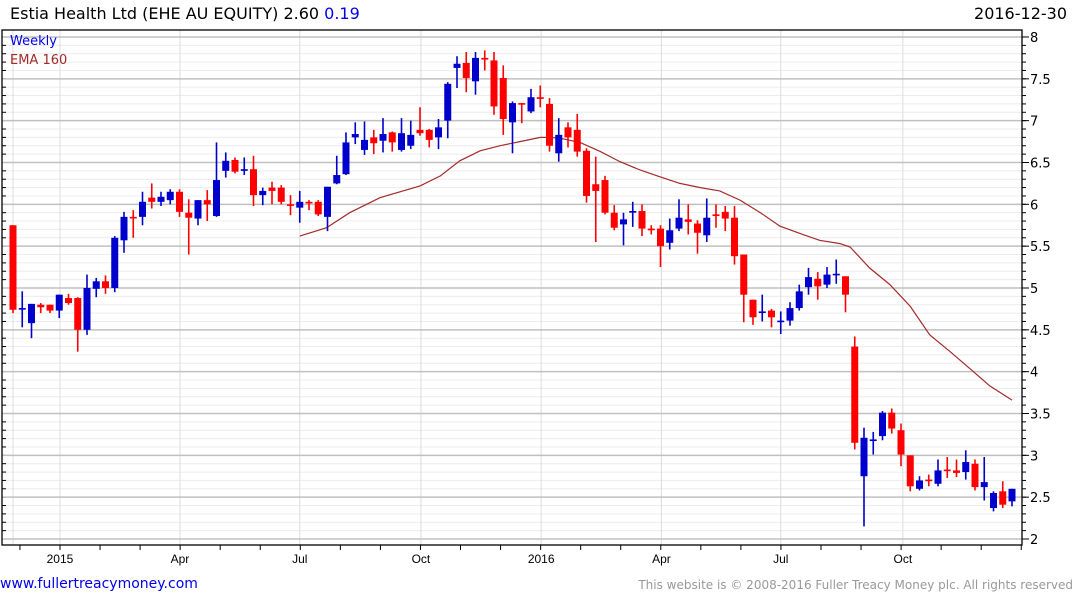  What do you see at coordinates (165, 13) in the screenshot?
I see `title-text: Estia Health Ltd (EHE AU EQUITY) 2.60` at bounding box center [165, 13].